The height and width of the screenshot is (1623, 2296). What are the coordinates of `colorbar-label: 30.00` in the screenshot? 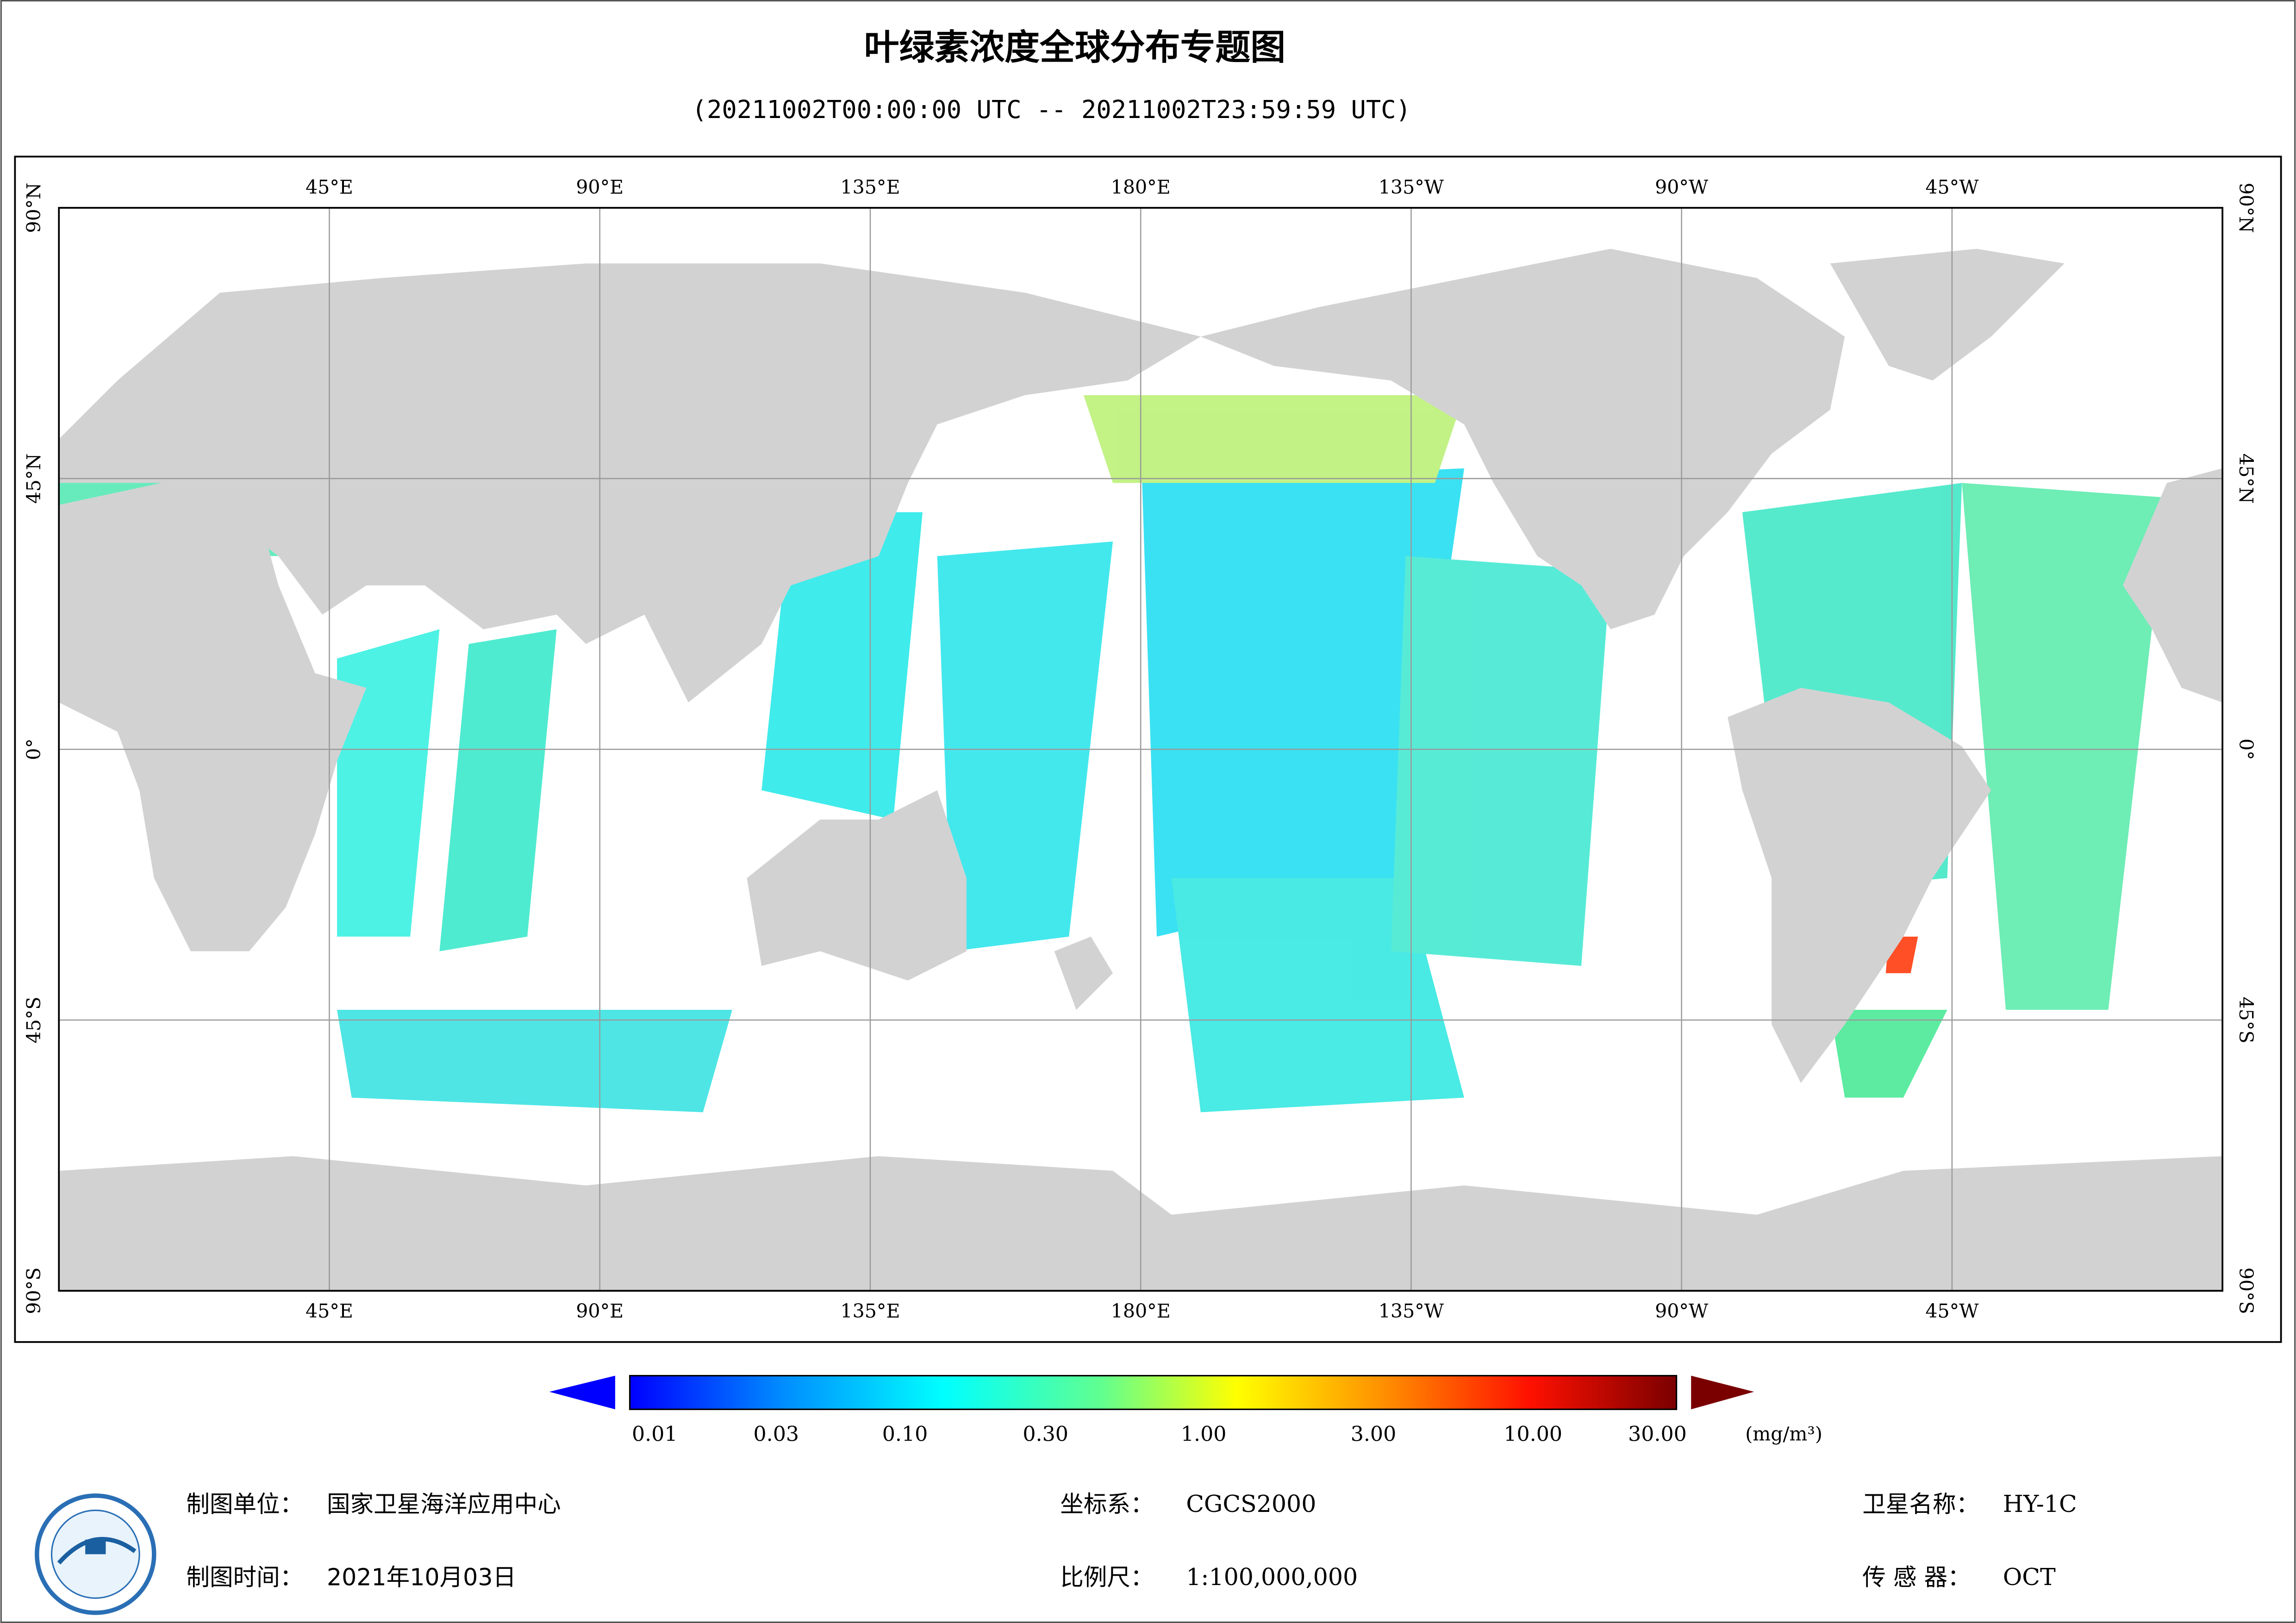 It's located at (1657, 1434).